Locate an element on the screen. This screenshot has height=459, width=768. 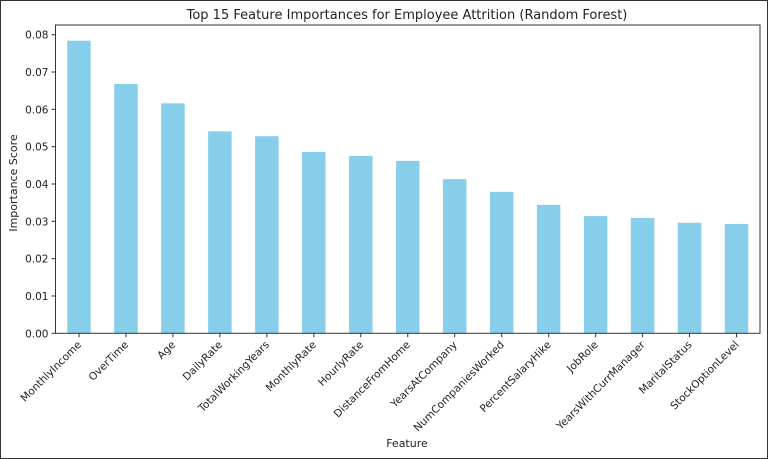
bar-PercentSalaryHike is located at coordinates (548, 269).